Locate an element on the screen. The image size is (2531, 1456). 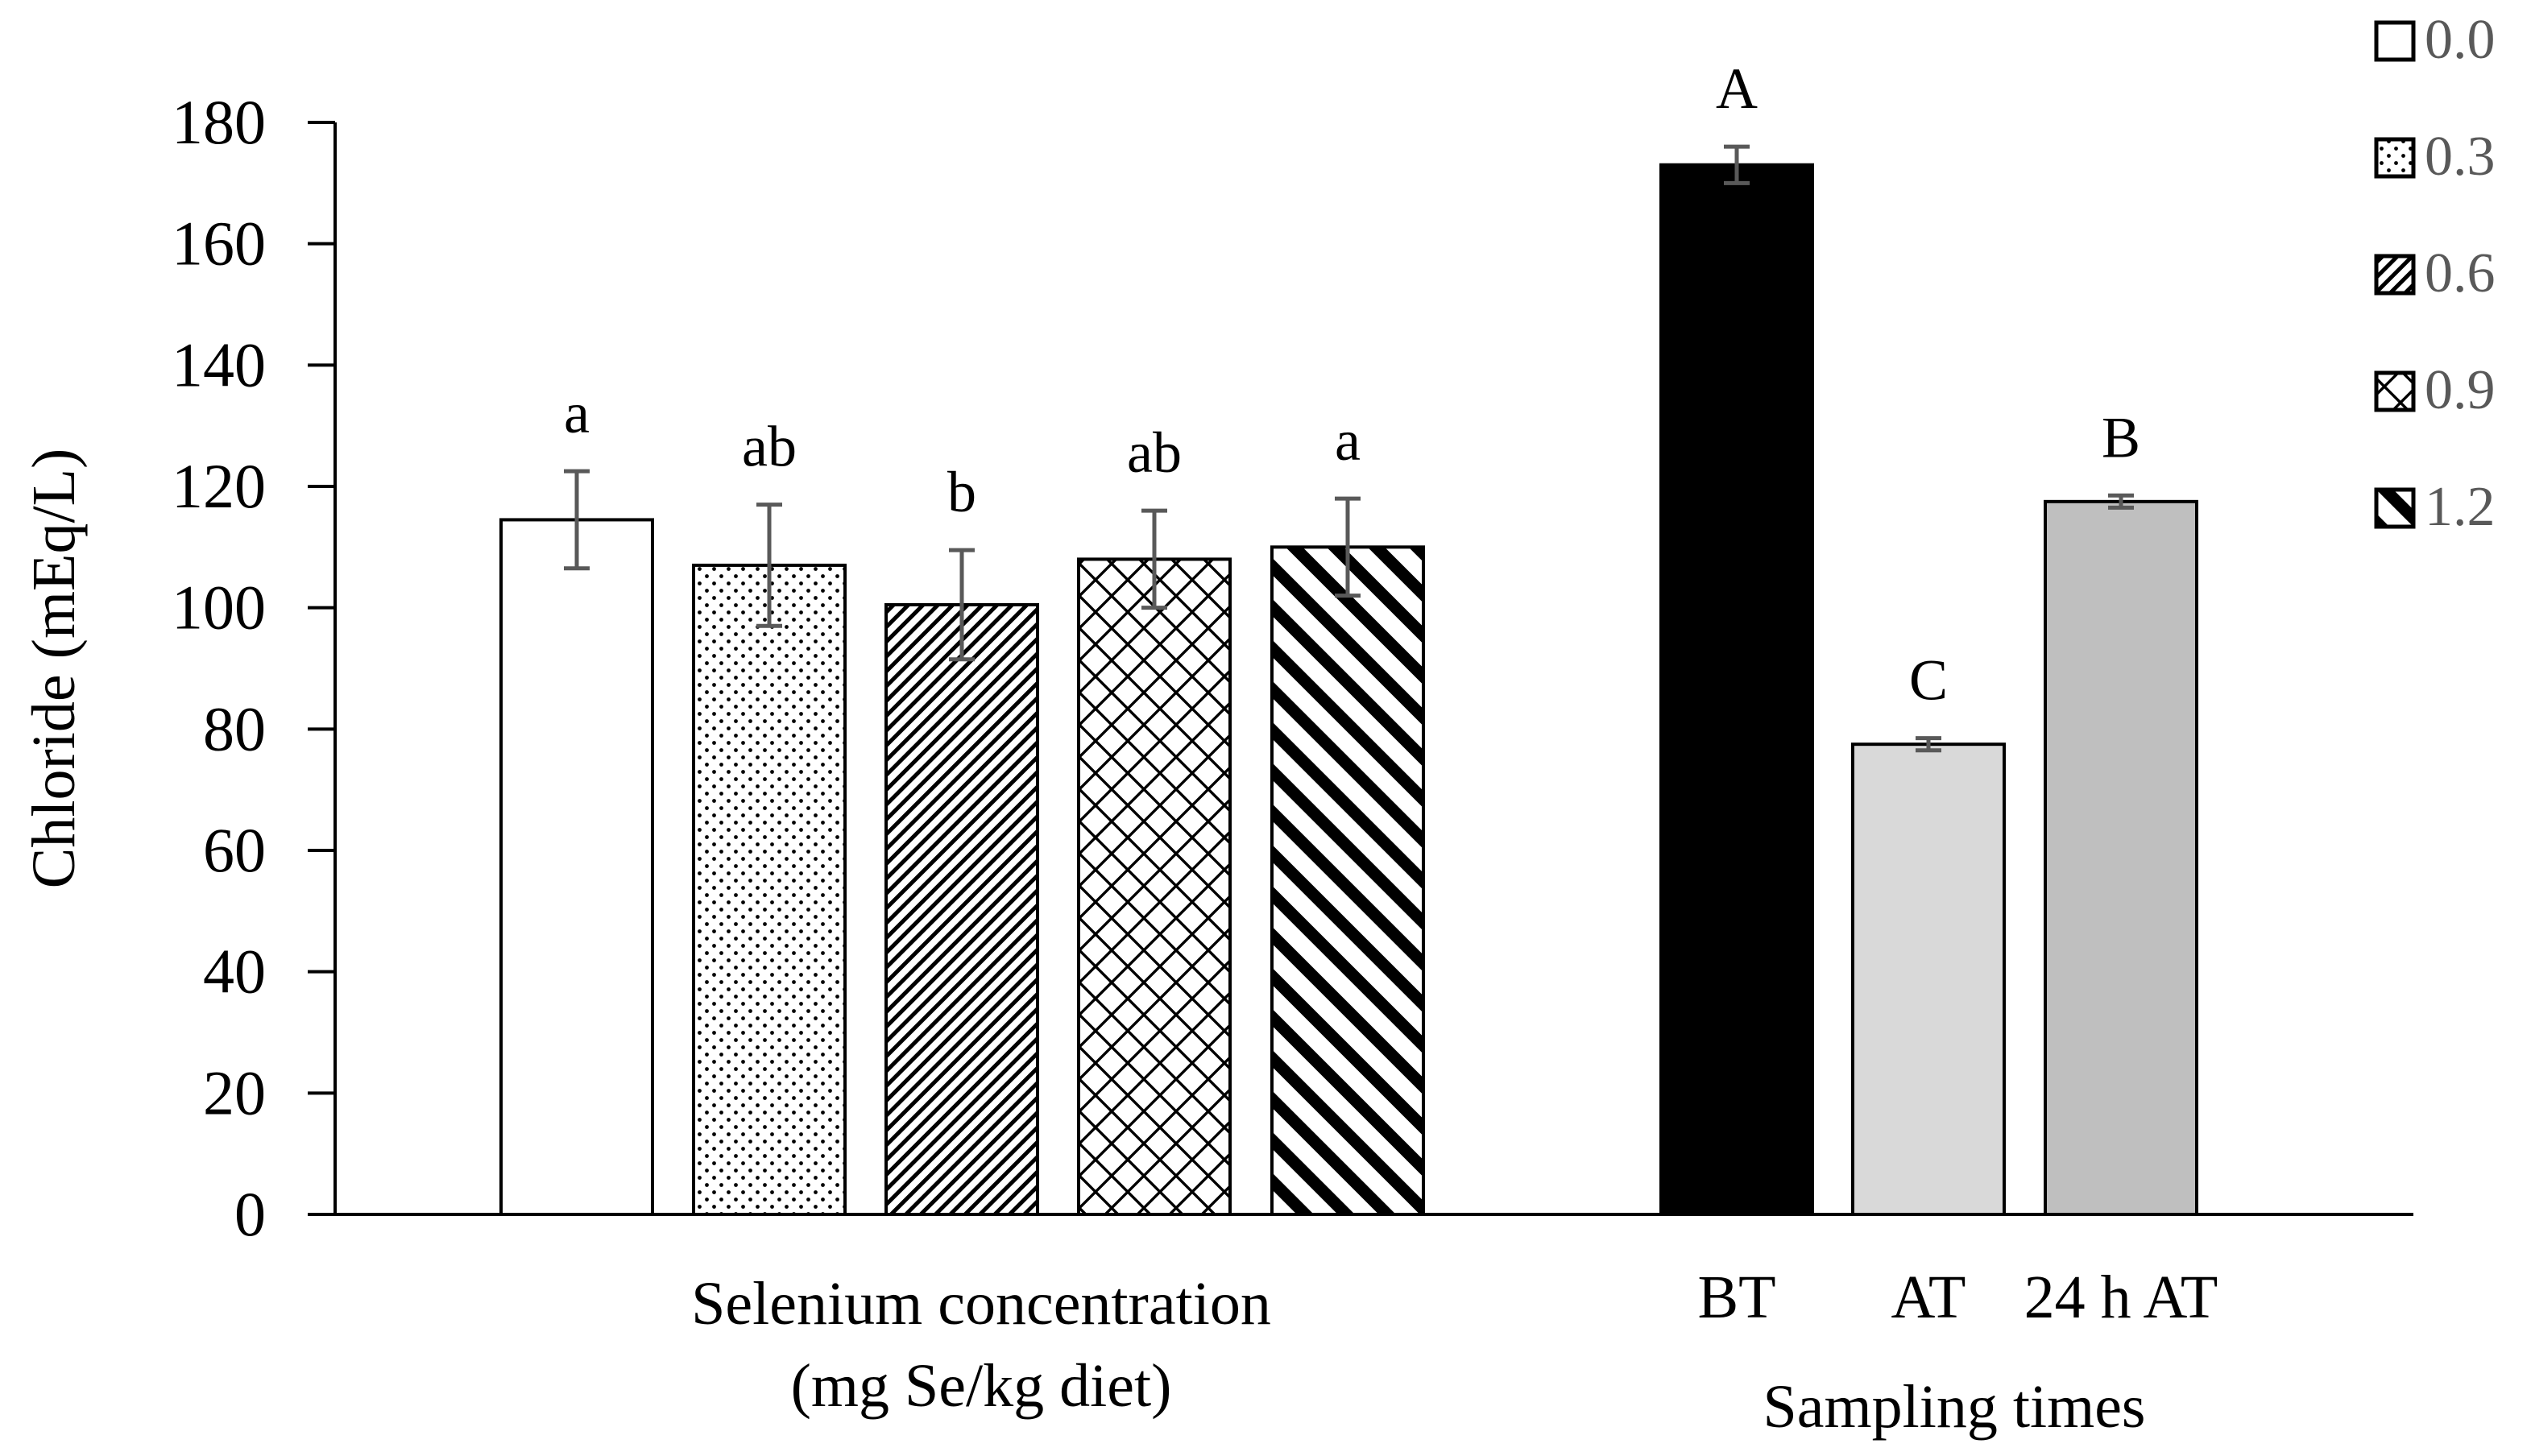
y-axis-title: Chloride (mEq/L) is located at coordinates (54, 669).